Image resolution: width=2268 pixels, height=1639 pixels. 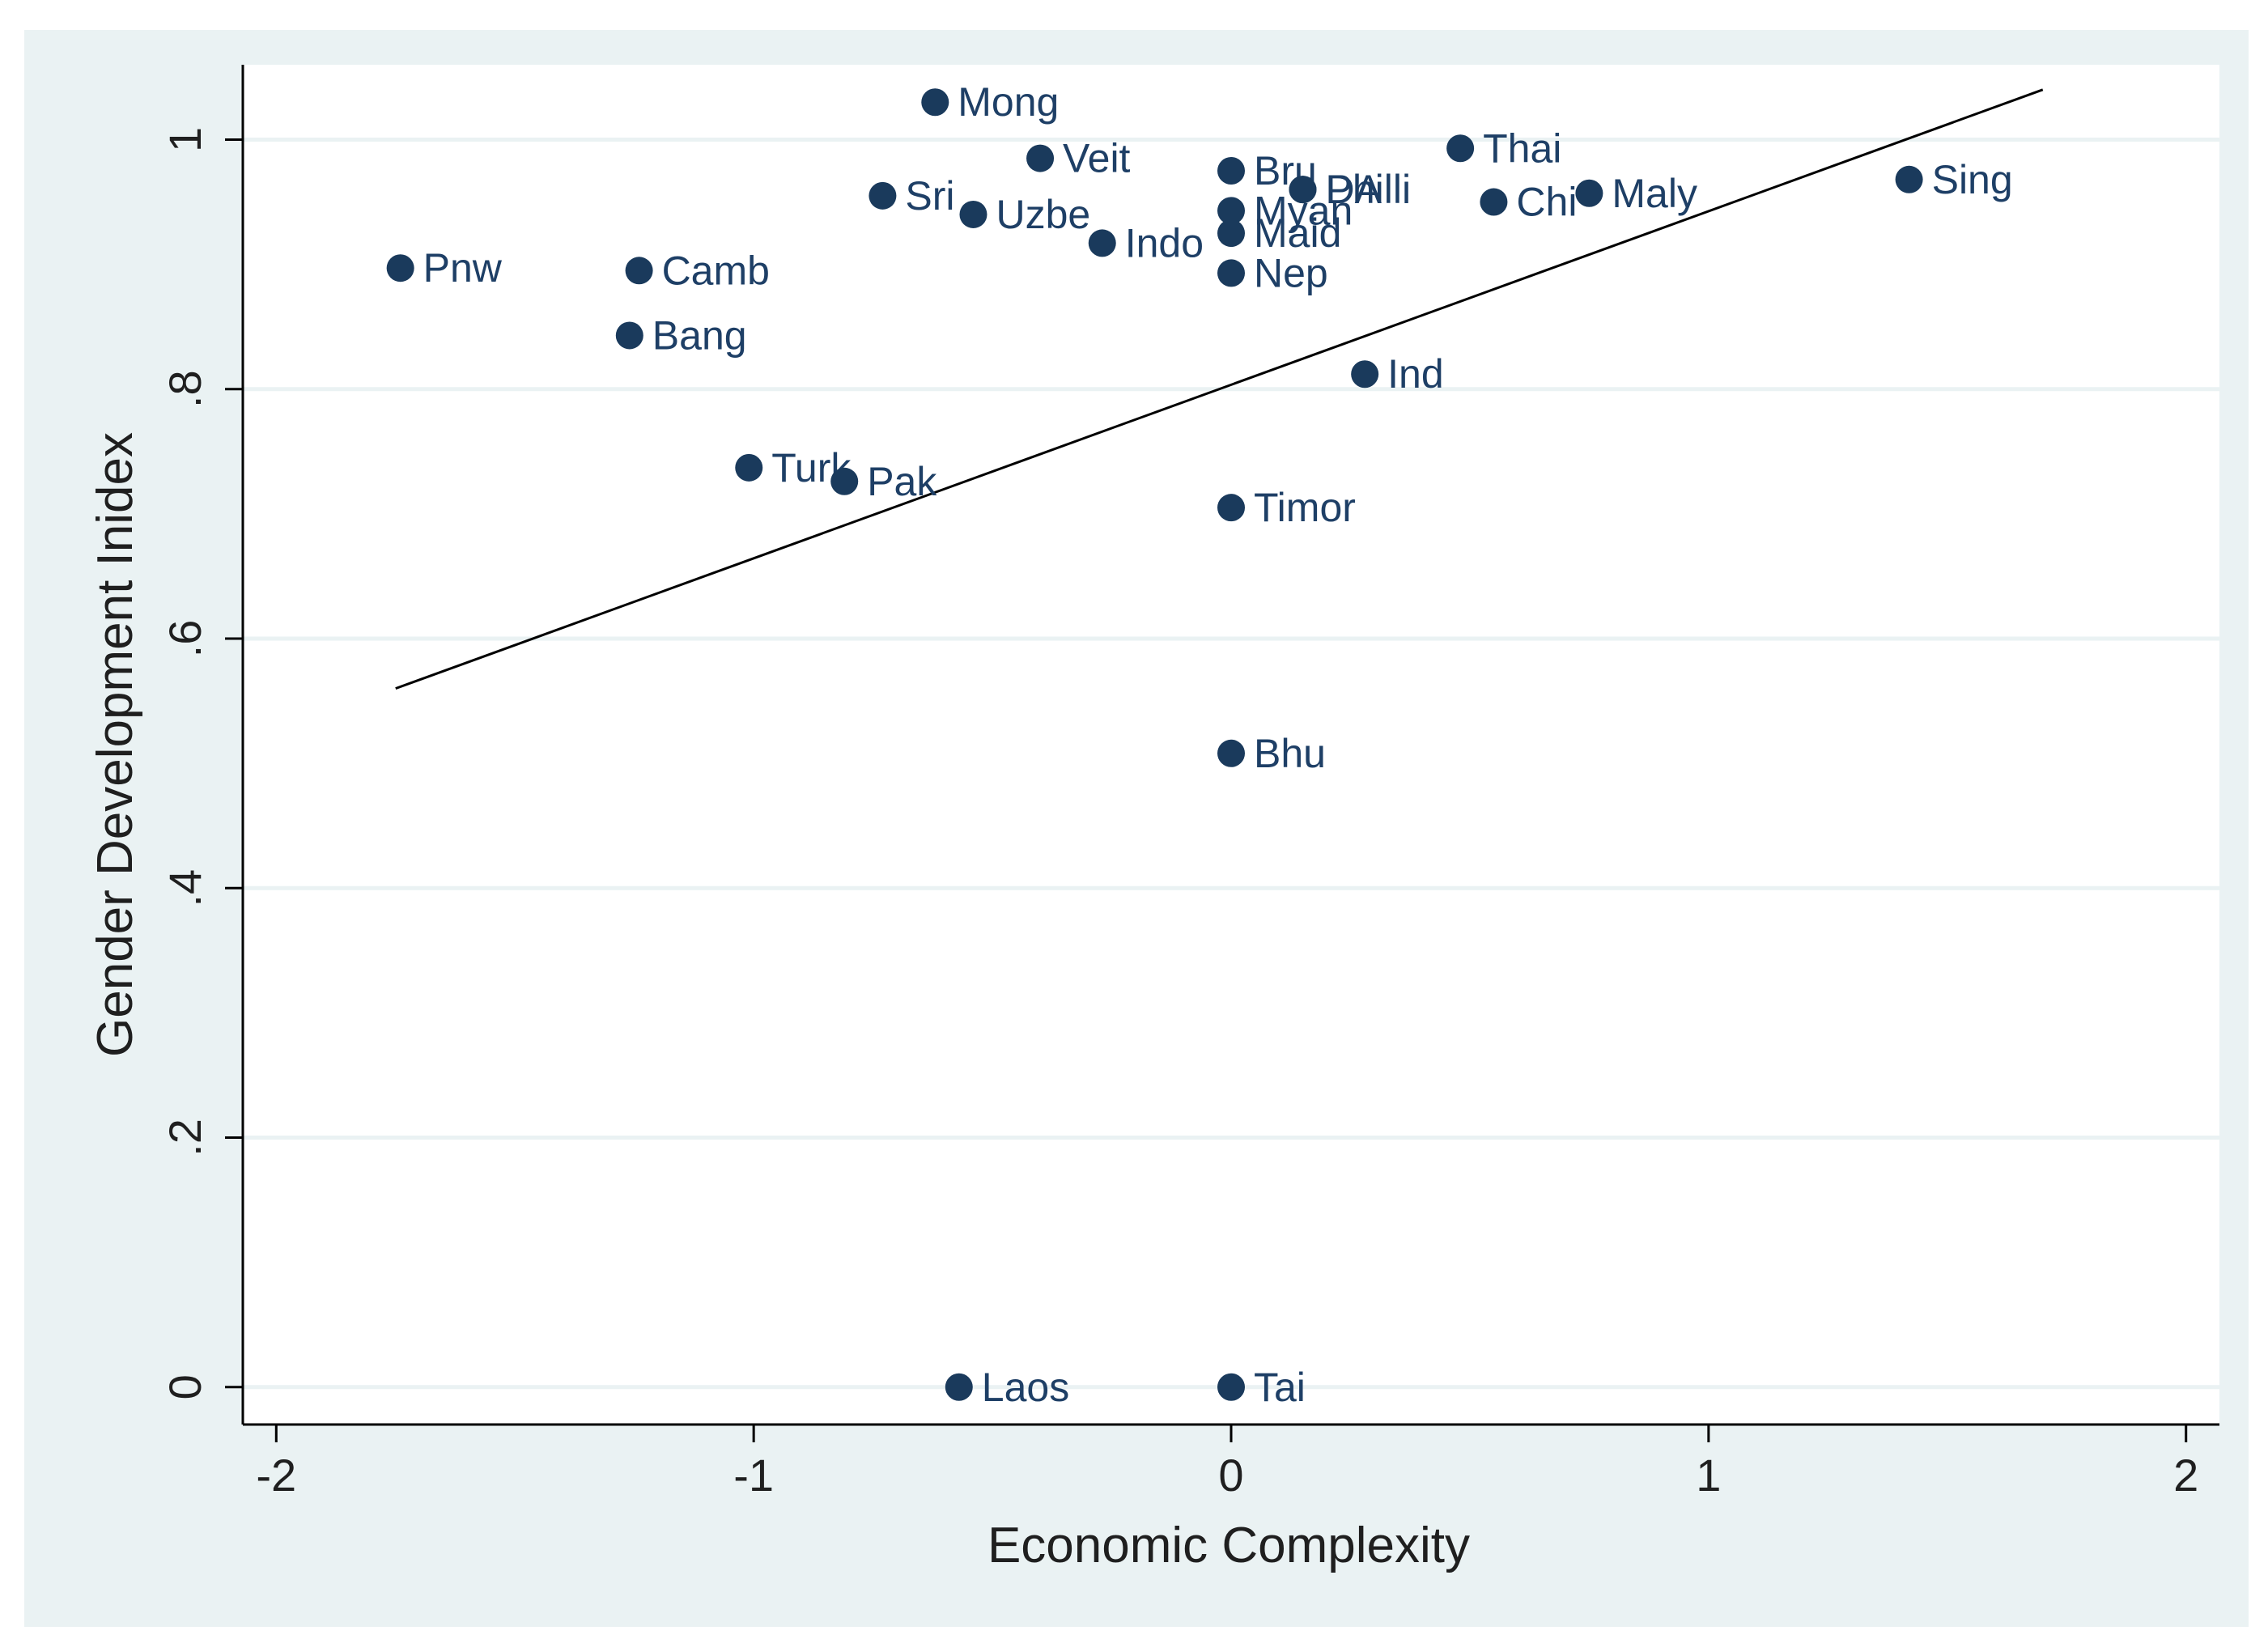 What do you see at coordinates (184, 1138) in the screenshot?
I see `y-tick-label: .2` at bounding box center [184, 1138].